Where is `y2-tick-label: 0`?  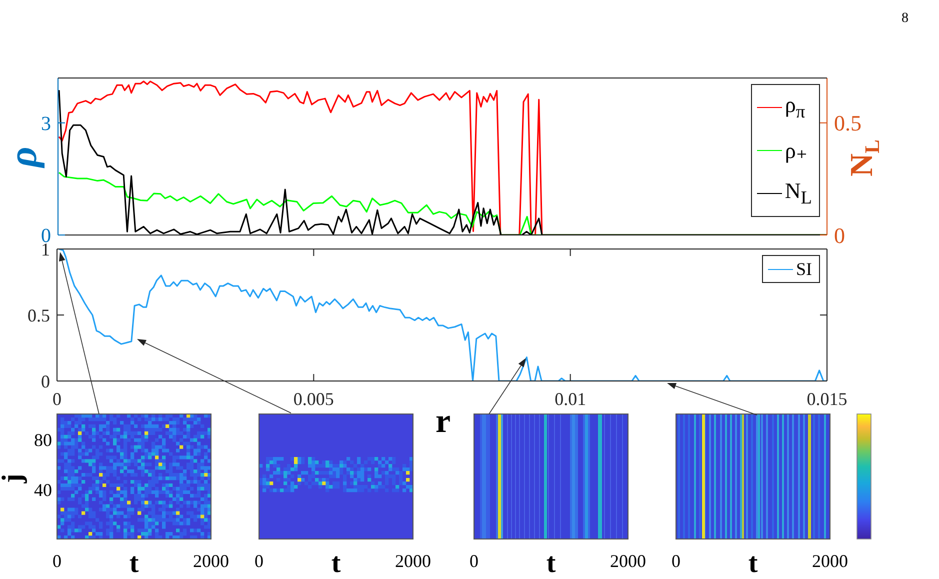
y2-tick-label: 0 is located at coordinates (839, 235).